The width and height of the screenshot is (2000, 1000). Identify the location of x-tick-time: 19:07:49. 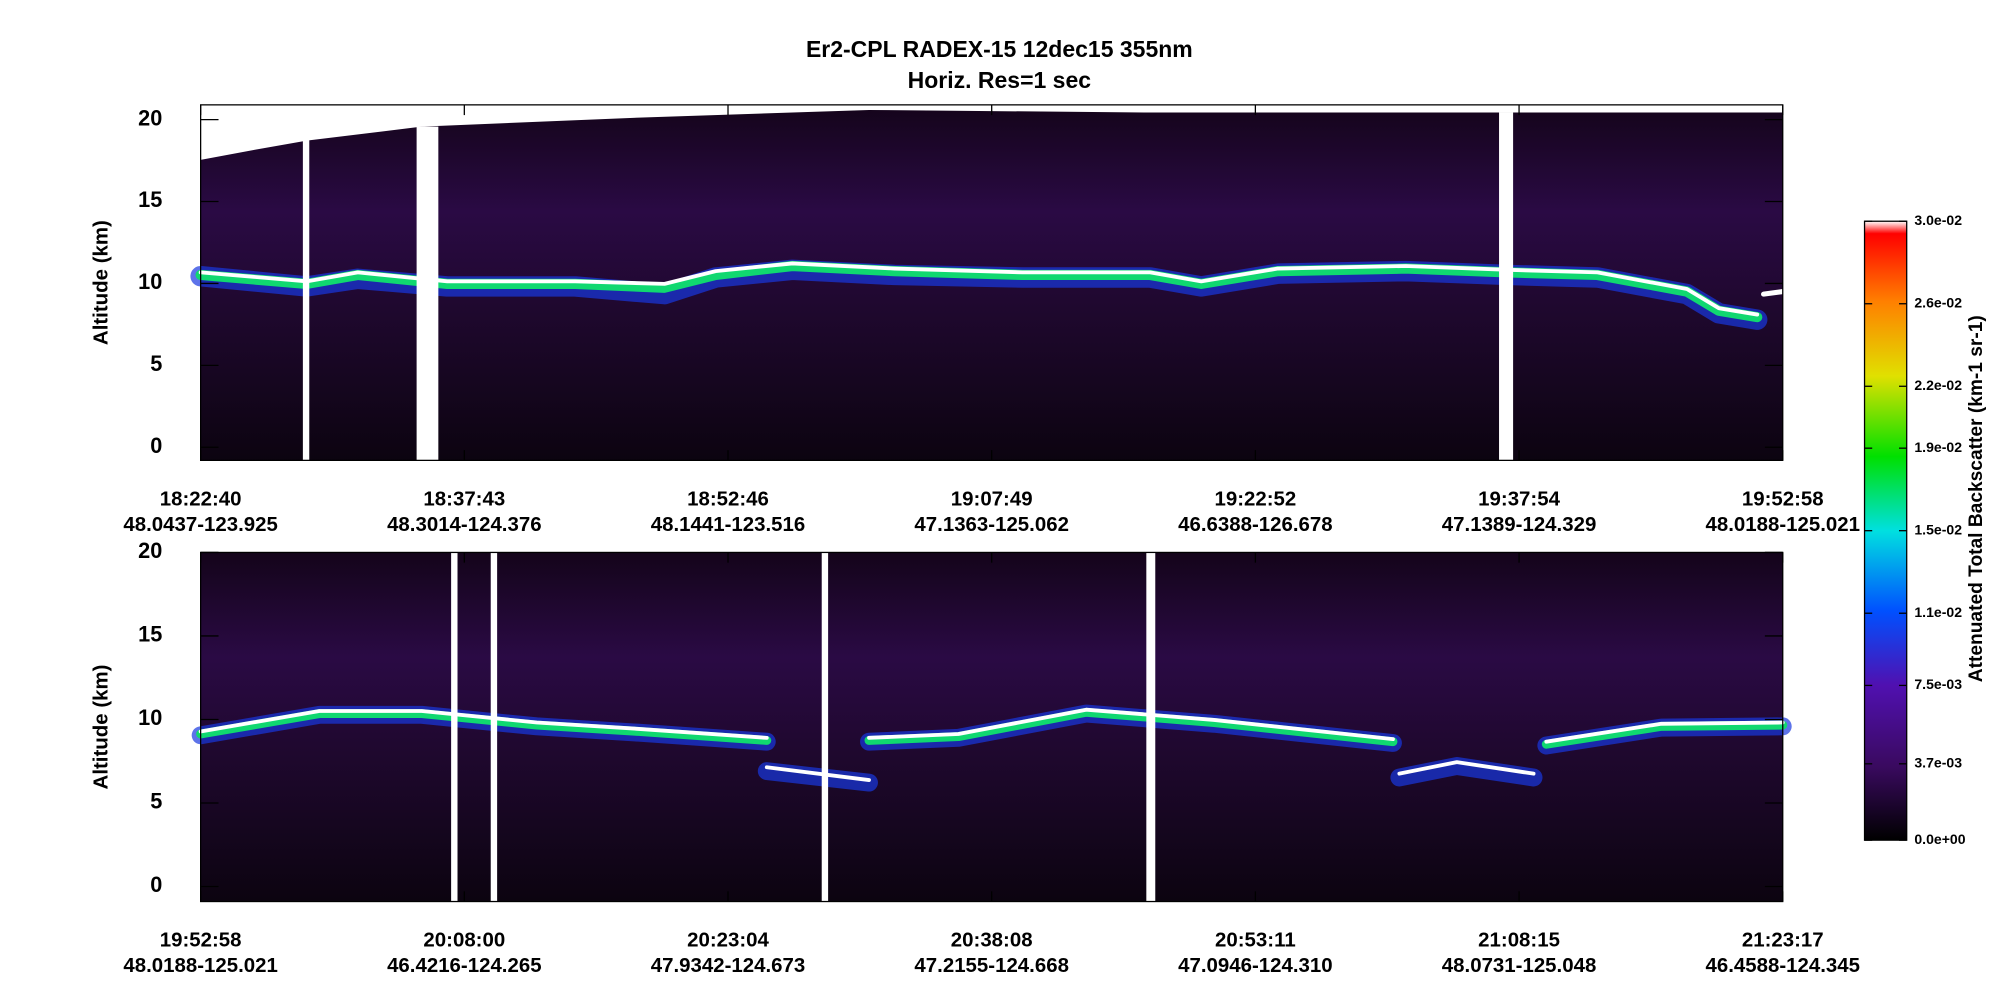
(992, 498).